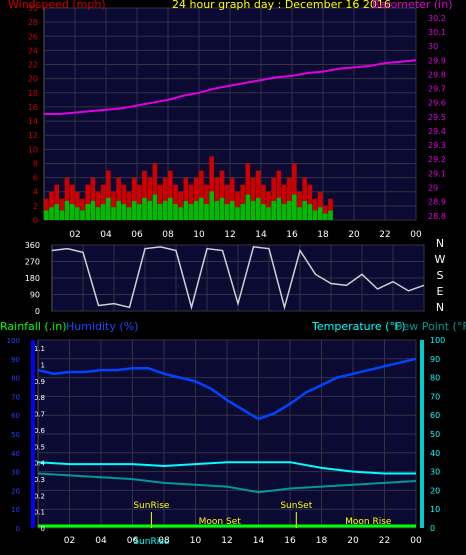 This screenshot has width=466, height=555. What do you see at coordinates (168, 235) in the screenshot?
I see `wind-x-tick: 08` at bounding box center [168, 235].